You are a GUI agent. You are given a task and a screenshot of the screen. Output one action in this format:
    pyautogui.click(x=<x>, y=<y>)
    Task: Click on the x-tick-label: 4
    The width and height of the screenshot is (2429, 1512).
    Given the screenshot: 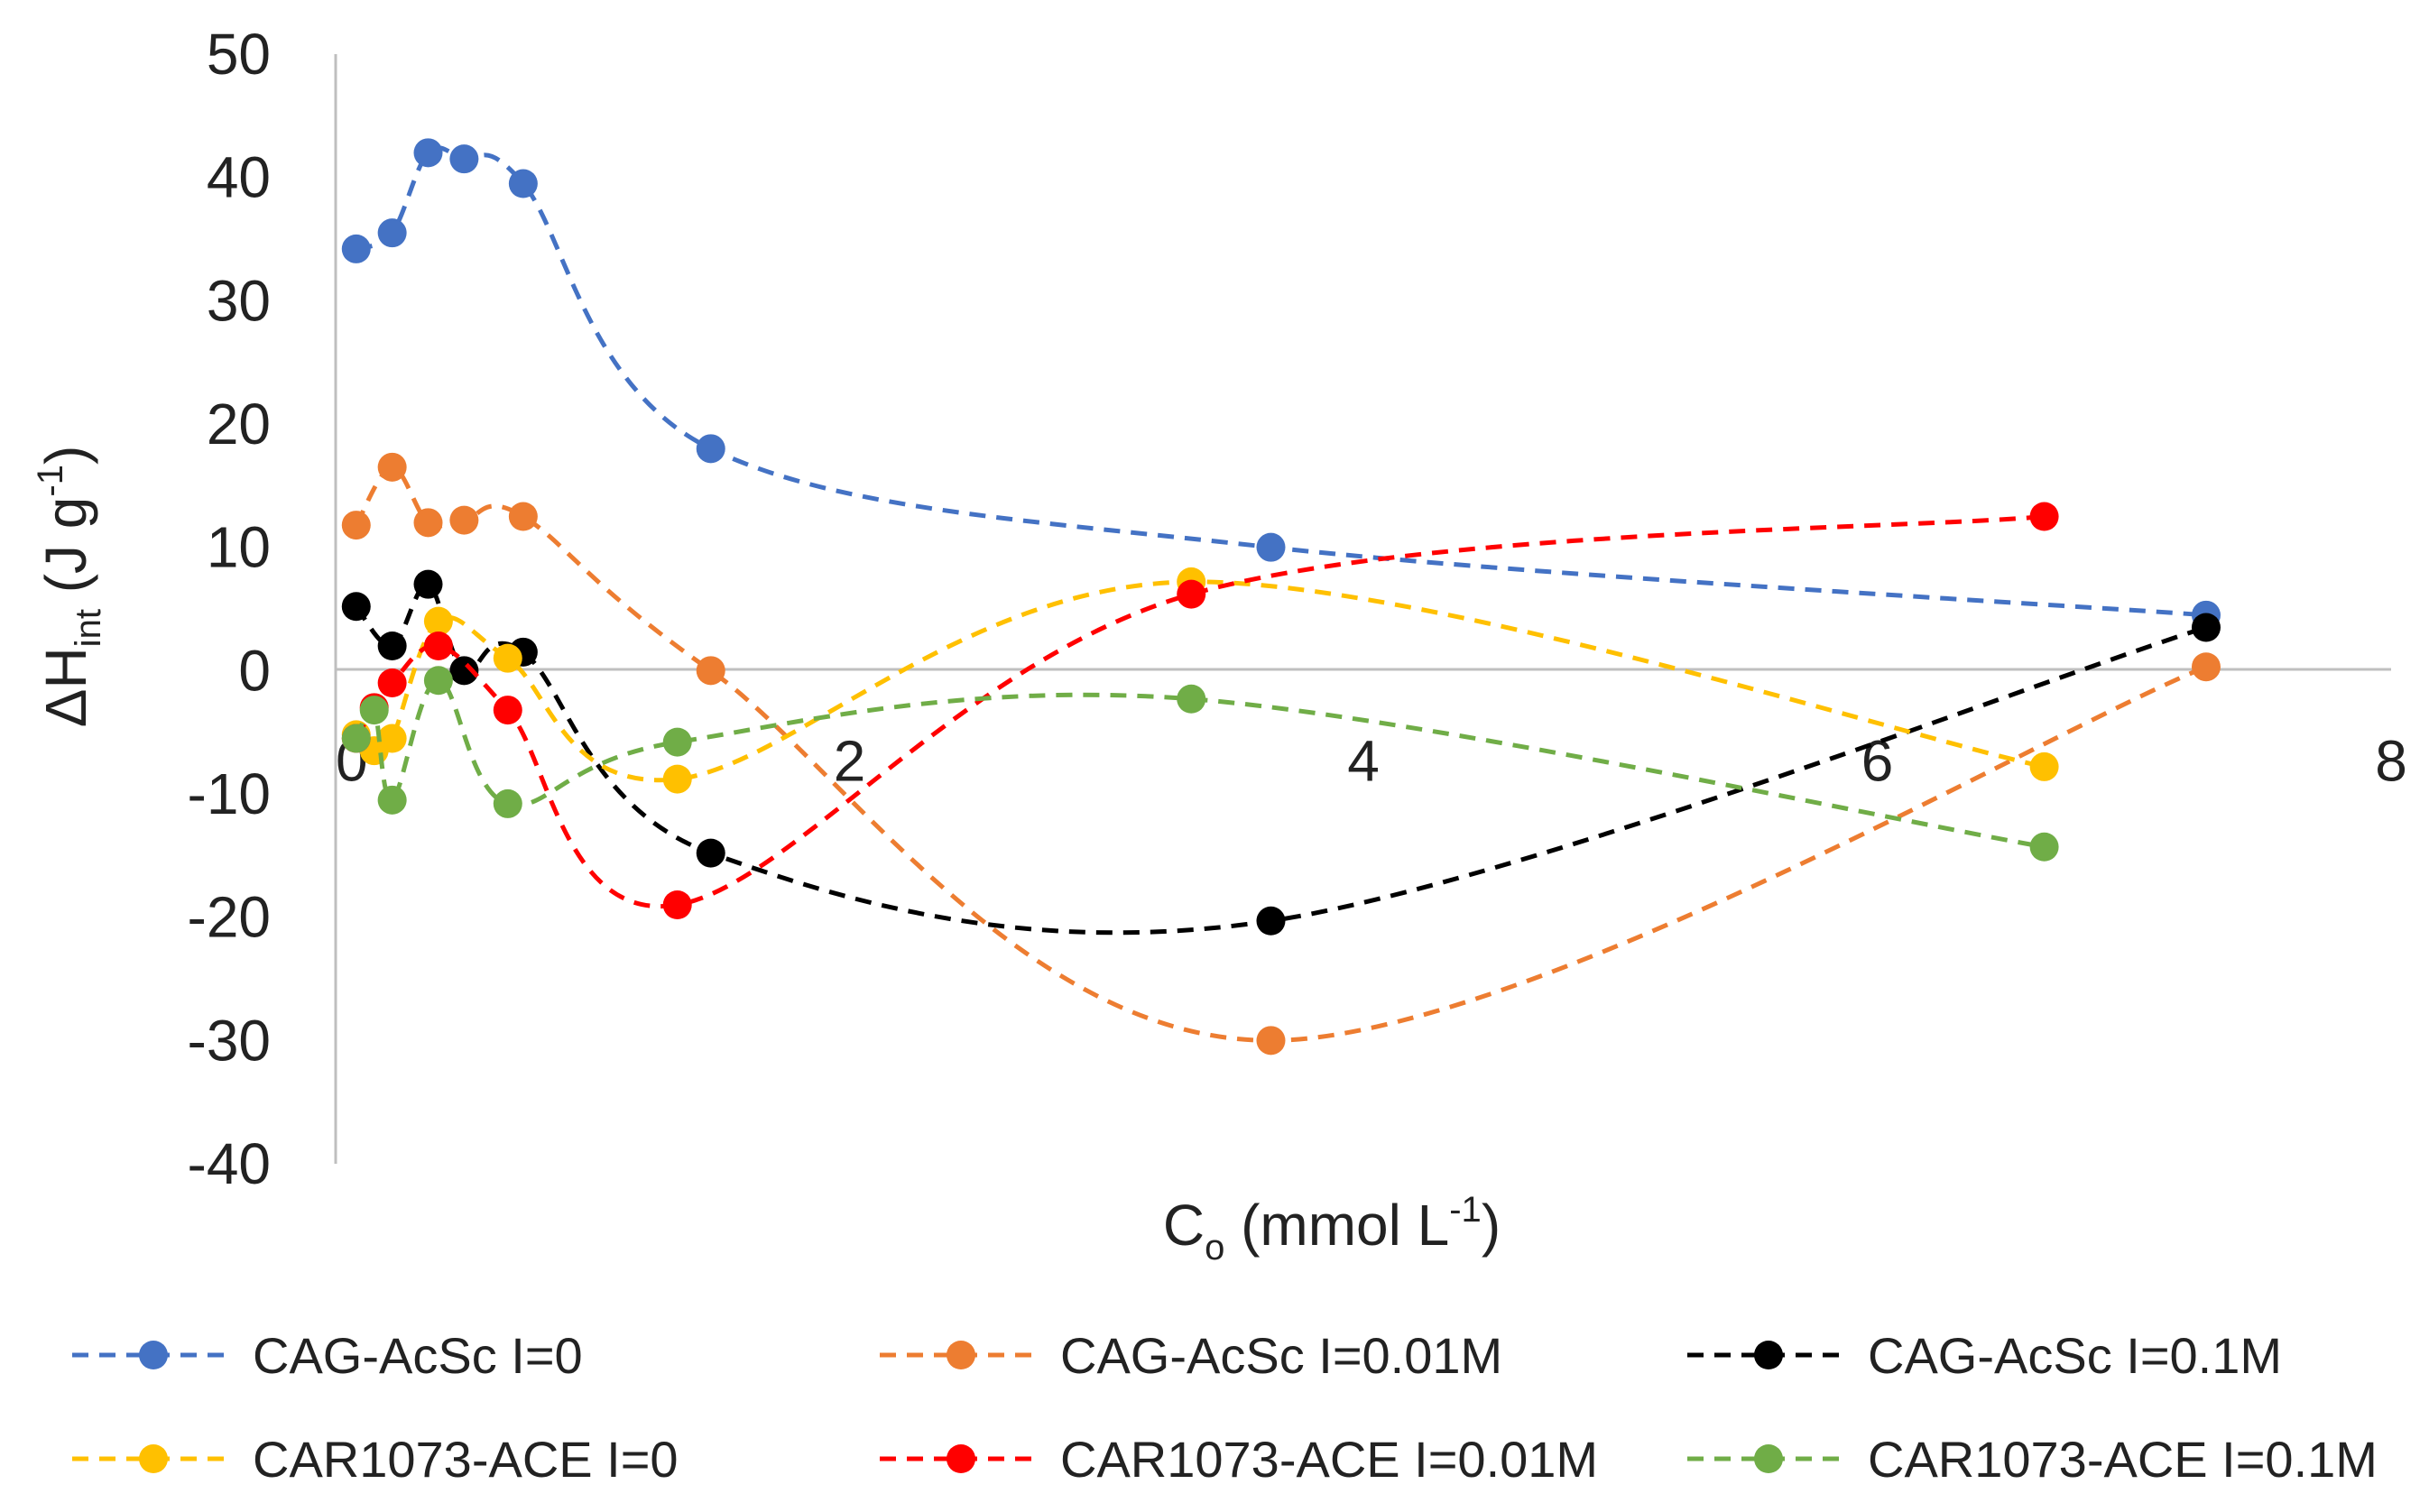 What is the action you would take?
    pyautogui.click(x=1363, y=760)
    